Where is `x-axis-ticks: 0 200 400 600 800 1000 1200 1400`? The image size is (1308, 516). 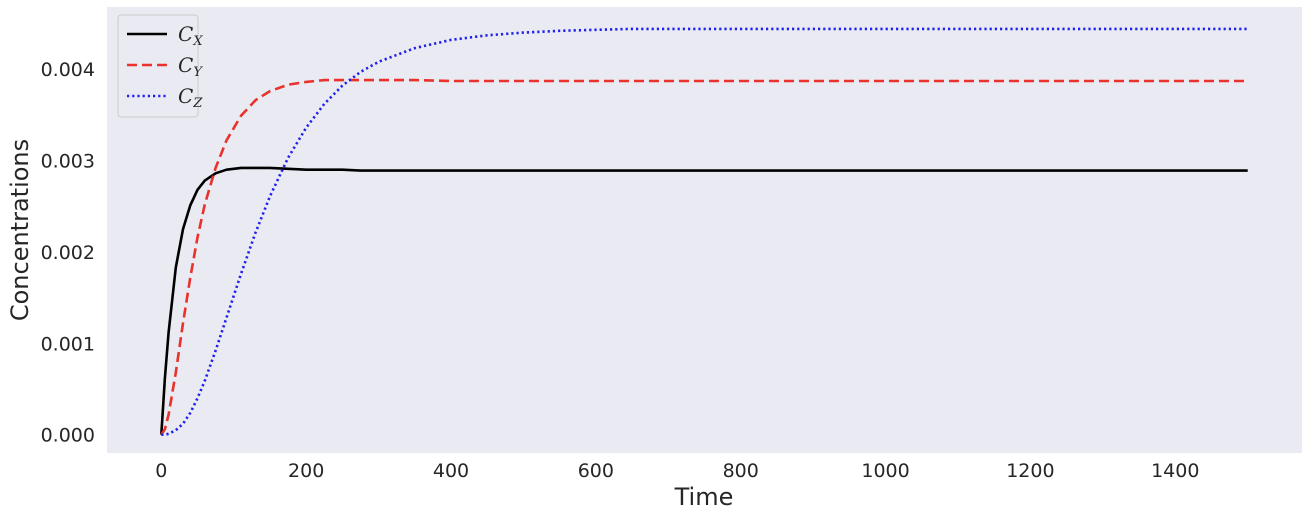
x-axis-ticks: 0 200 400 600 800 1000 1200 1400 is located at coordinates (677, 471).